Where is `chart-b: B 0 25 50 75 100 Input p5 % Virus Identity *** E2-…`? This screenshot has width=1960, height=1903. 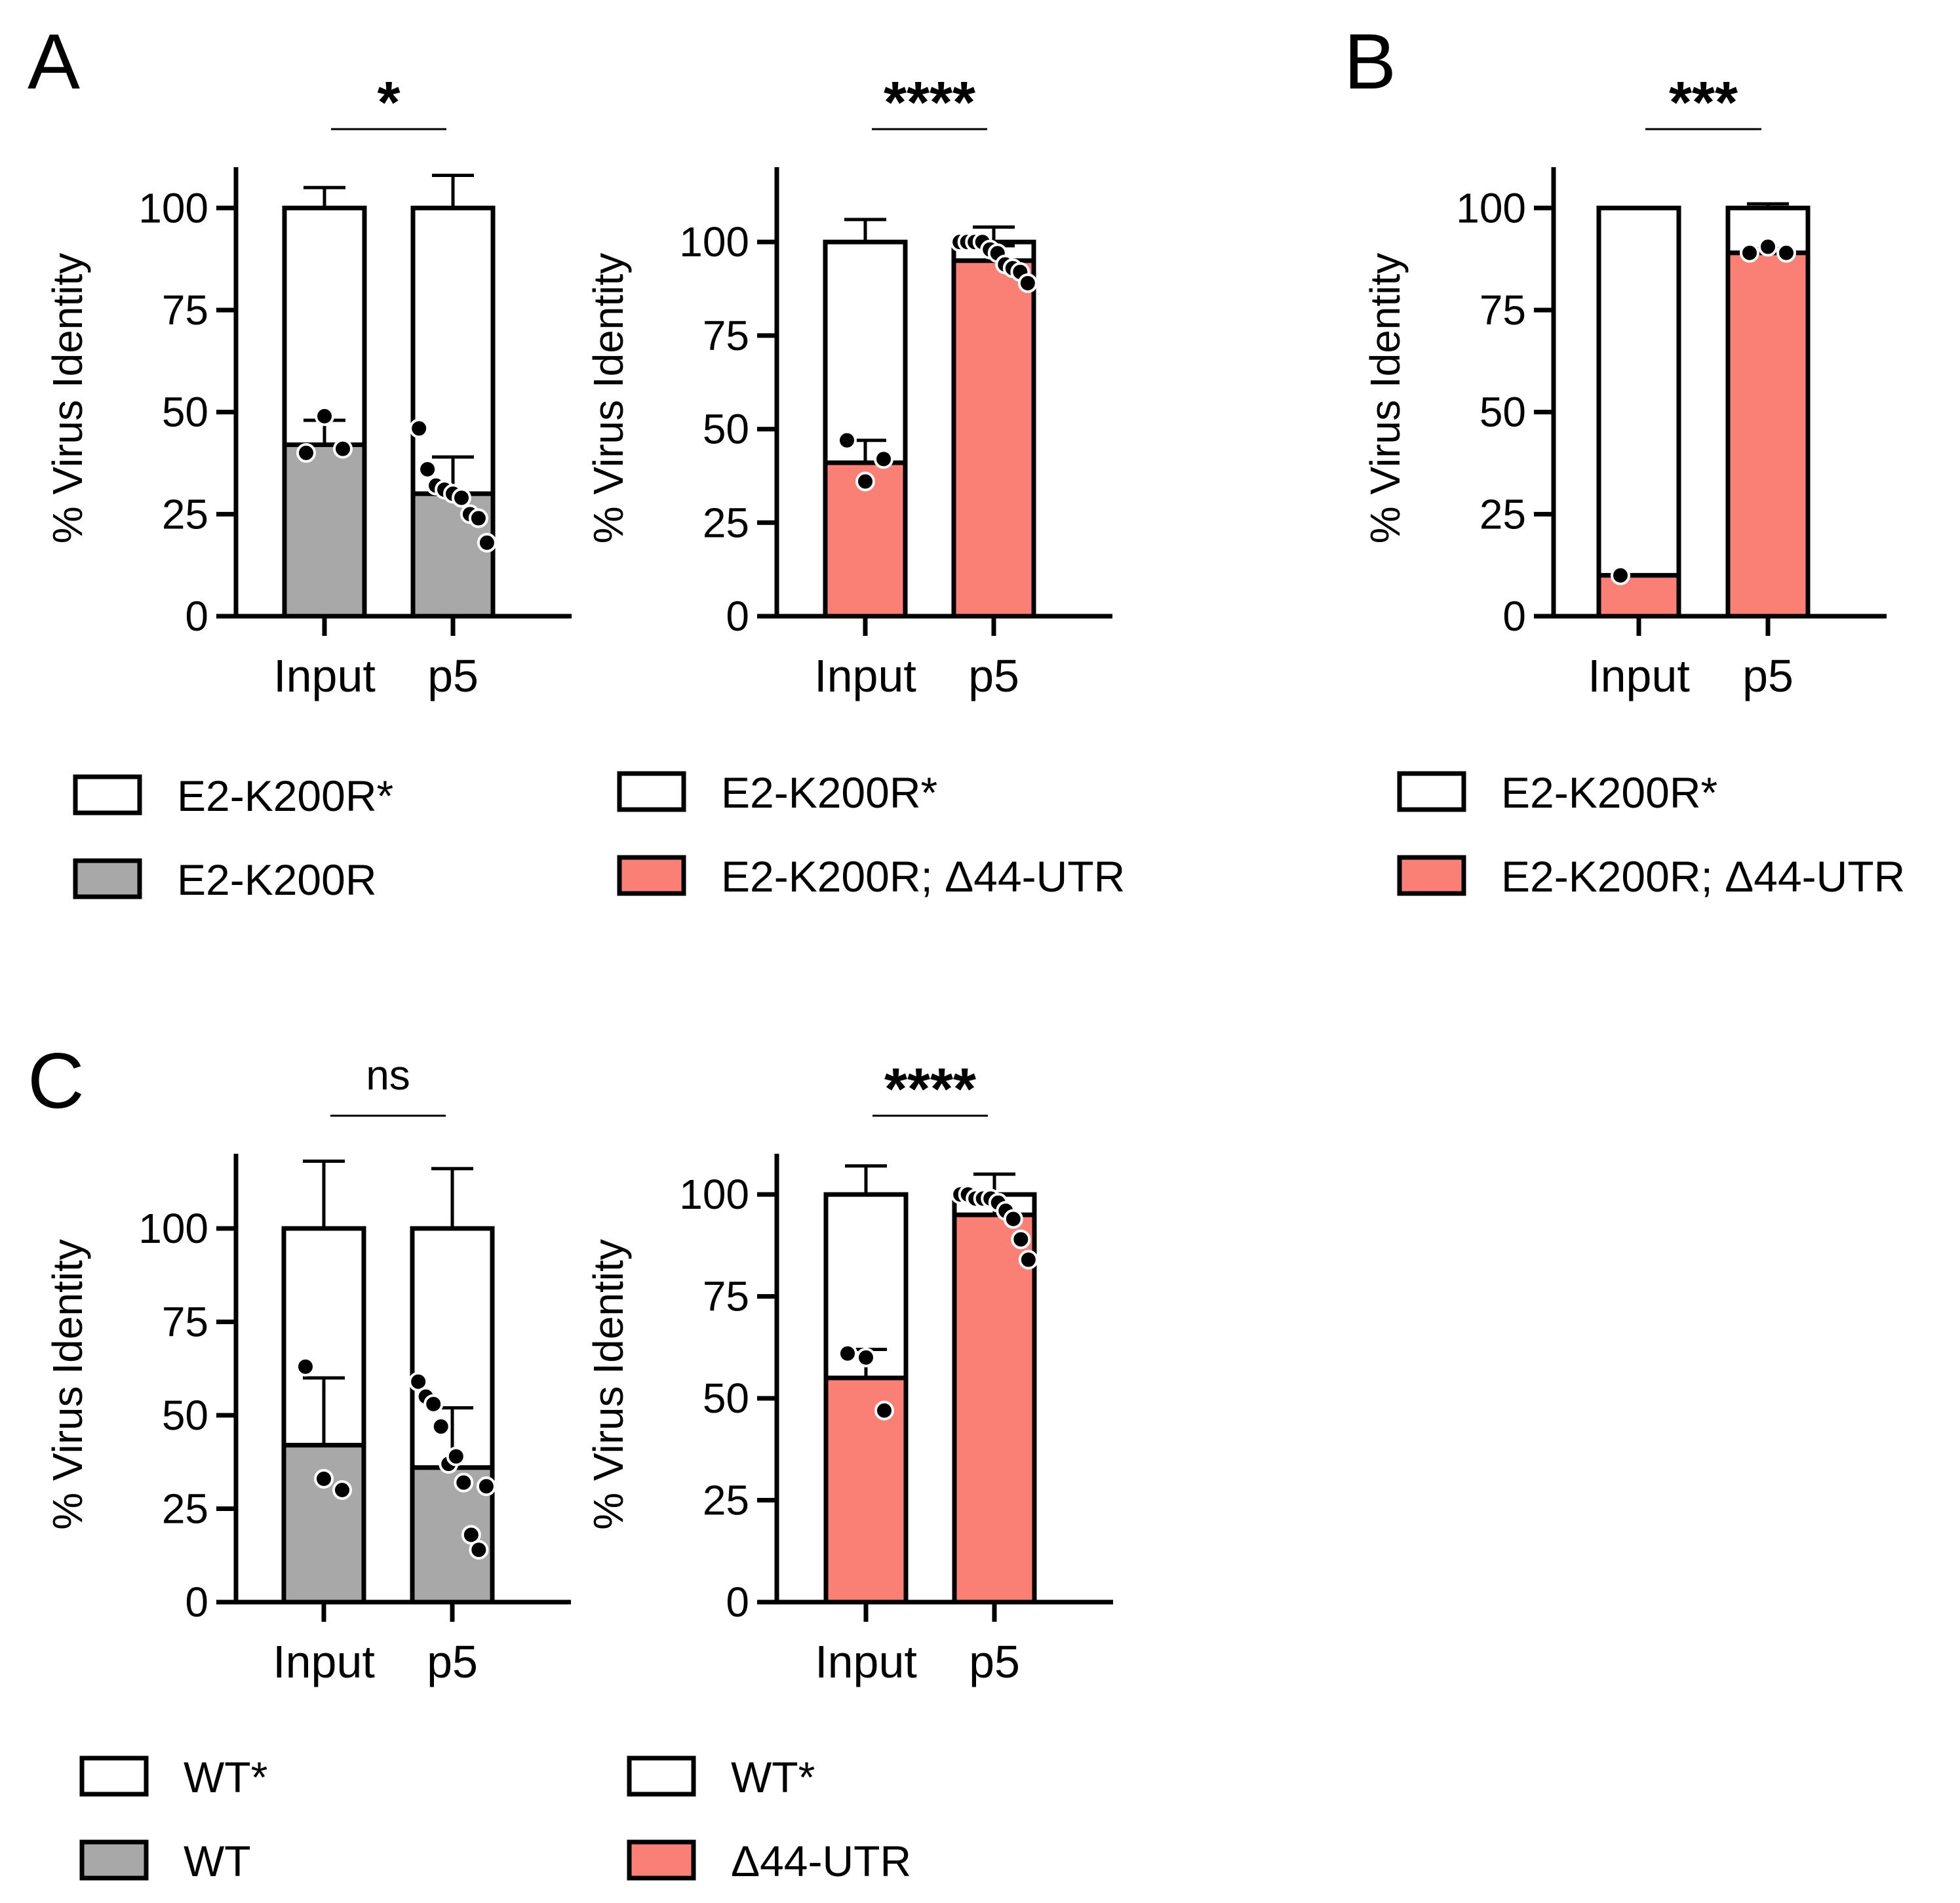 chart-b: B 0 25 50 75 100 Input p5 % Virus Identity *** E2-… is located at coordinates (1624, 459).